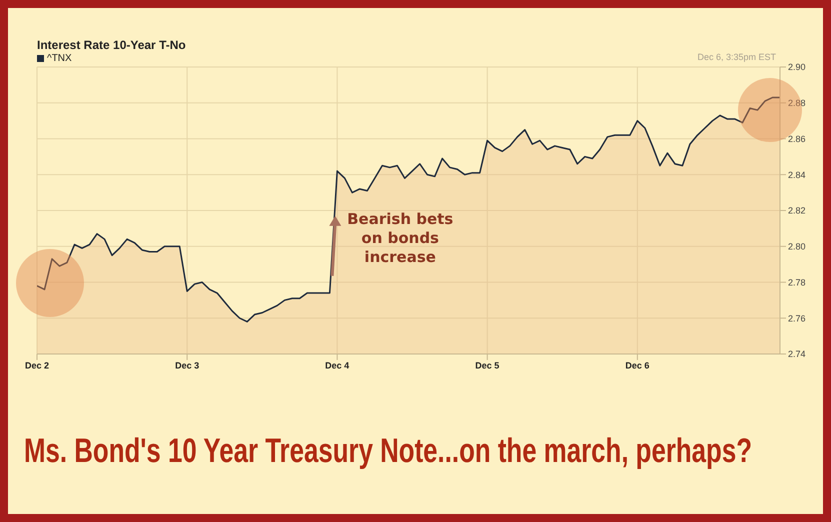 Image resolution: width=831 pixels, height=522 pixels. What do you see at coordinates (37, 365) in the screenshot?
I see `x-tick-label: Dec 2` at bounding box center [37, 365].